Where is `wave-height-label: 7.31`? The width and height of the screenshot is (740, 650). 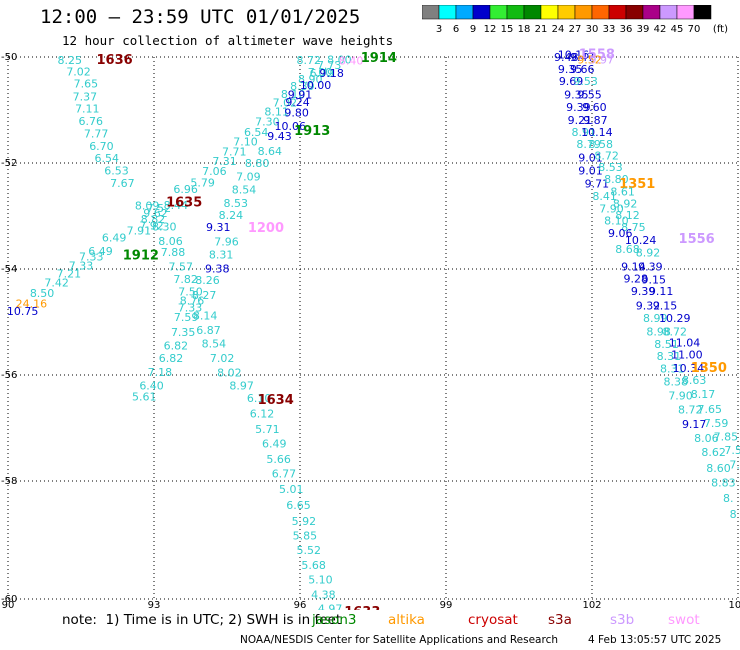
wave-height-label: 7.31 is located at coordinates (224, 161).